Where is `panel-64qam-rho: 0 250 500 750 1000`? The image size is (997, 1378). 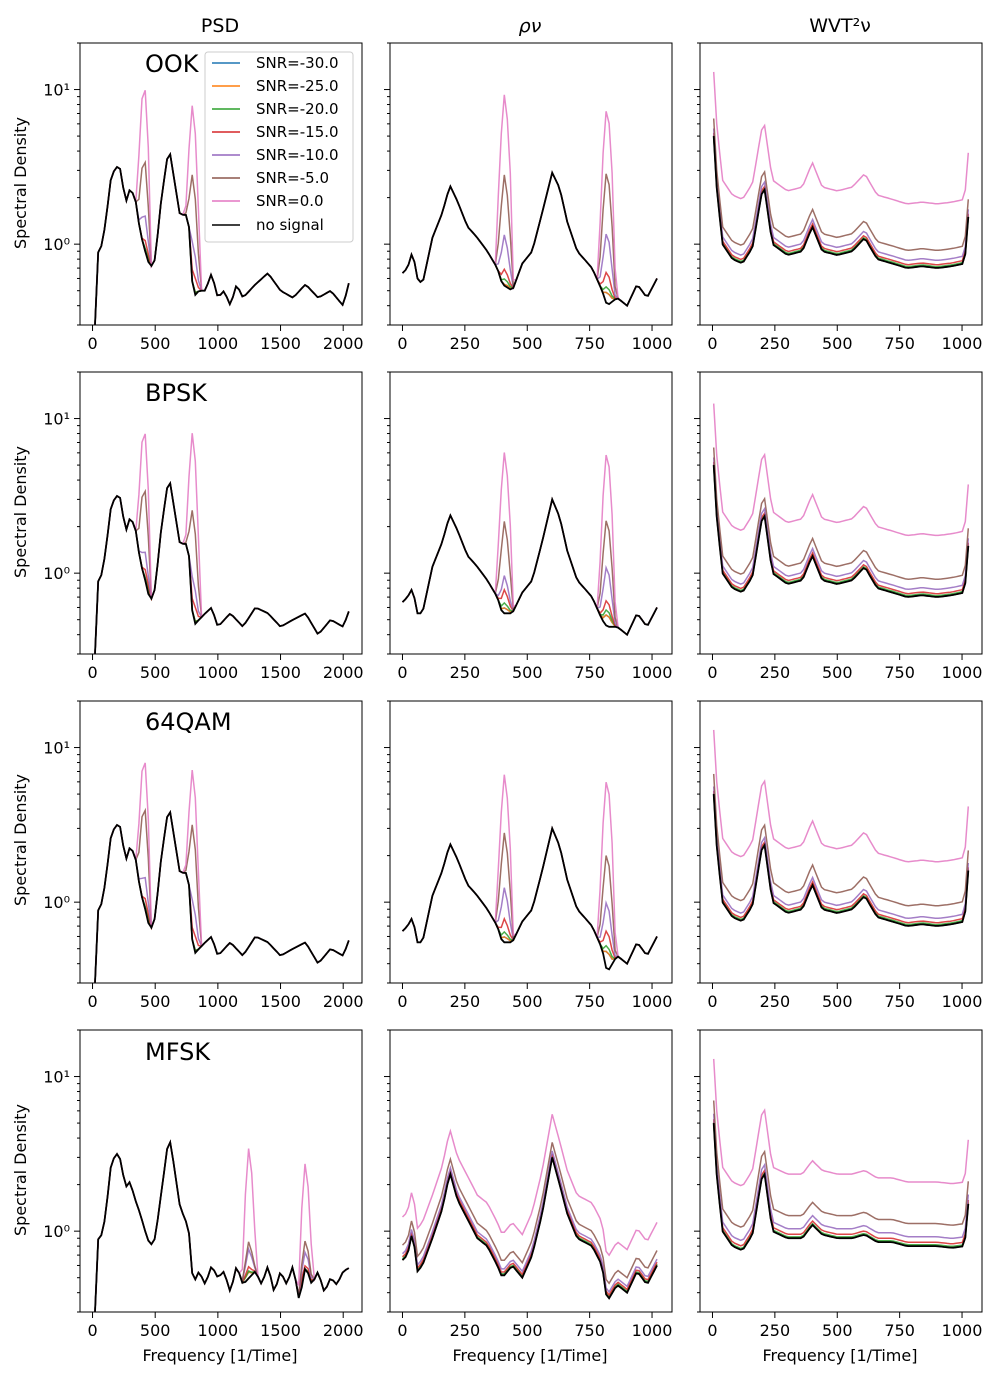
panel-64qam-rho: 0 250 500 750 1000 is located at coordinates (528, 855).